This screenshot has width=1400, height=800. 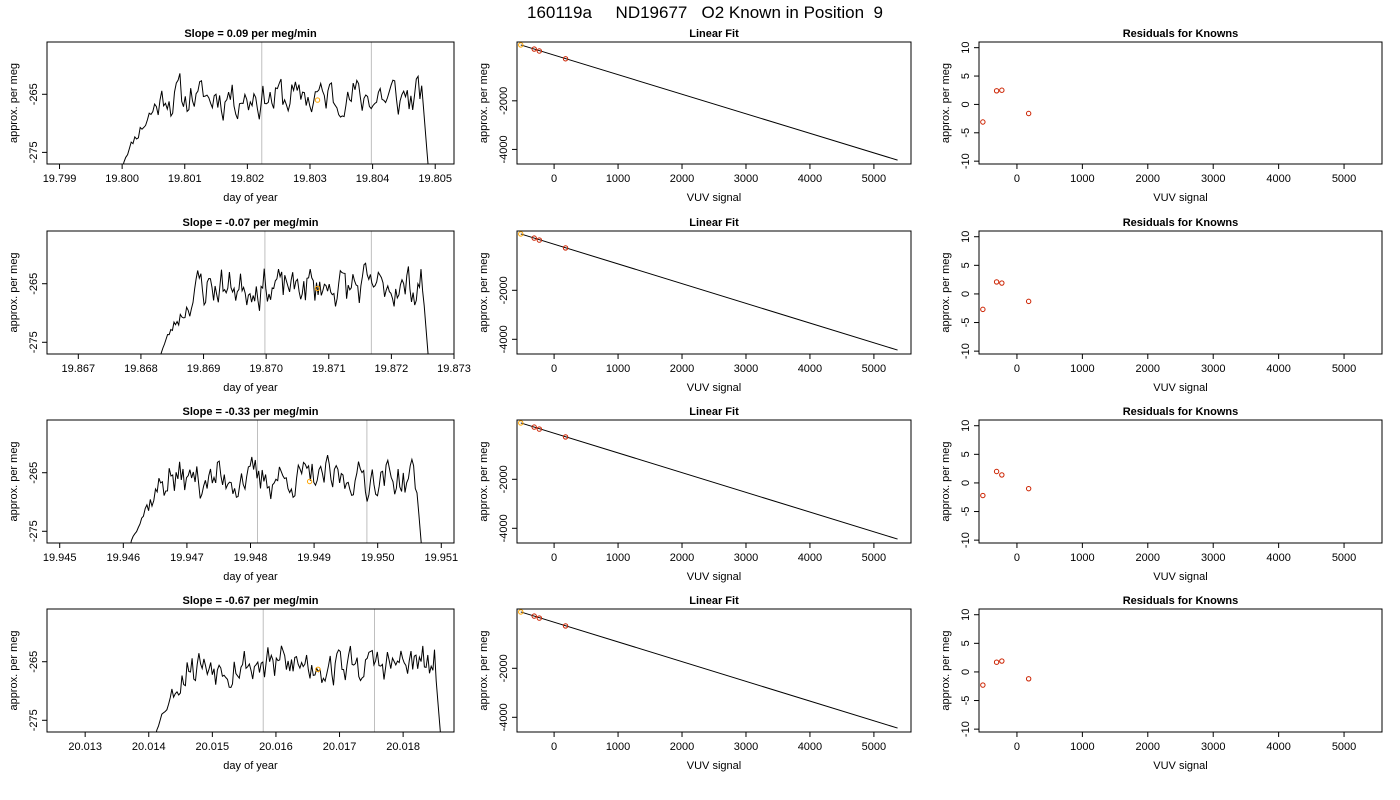 What do you see at coordinates (149, 747) in the screenshot?
I see `x-tick-label: 20.014` at bounding box center [149, 747].